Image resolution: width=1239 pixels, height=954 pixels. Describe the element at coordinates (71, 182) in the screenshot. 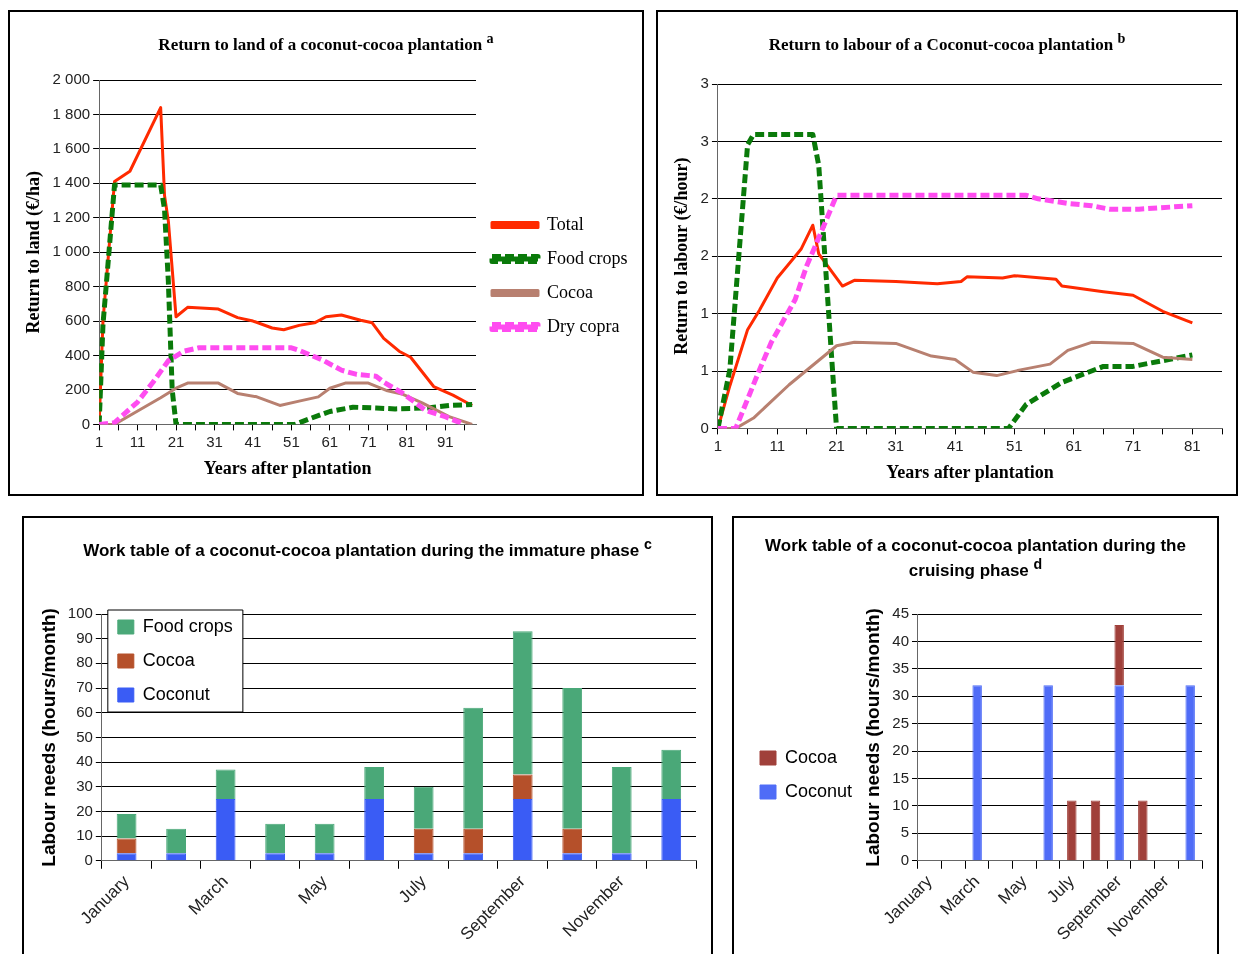

I see `y-tick-label: 1 400` at that location.